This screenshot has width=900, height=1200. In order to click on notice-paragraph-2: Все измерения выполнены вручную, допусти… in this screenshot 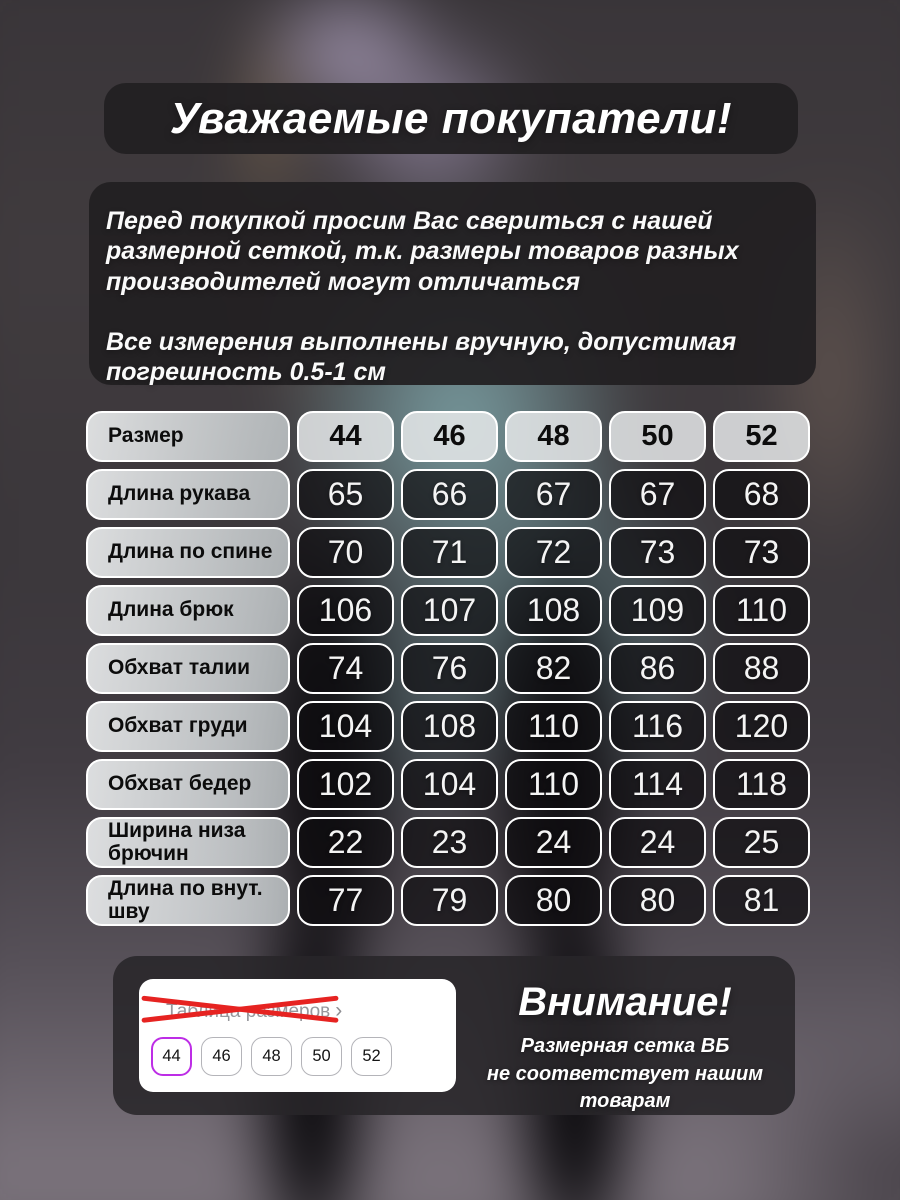, I will do `click(421, 356)`.